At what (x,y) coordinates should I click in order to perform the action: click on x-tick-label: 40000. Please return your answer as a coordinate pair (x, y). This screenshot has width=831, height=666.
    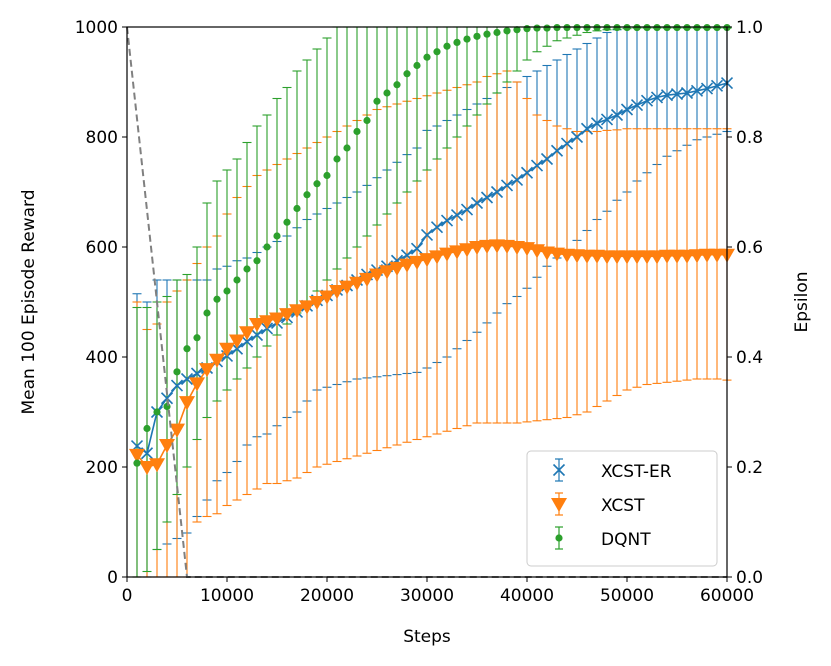
    Looking at the image, I should click on (527, 596).